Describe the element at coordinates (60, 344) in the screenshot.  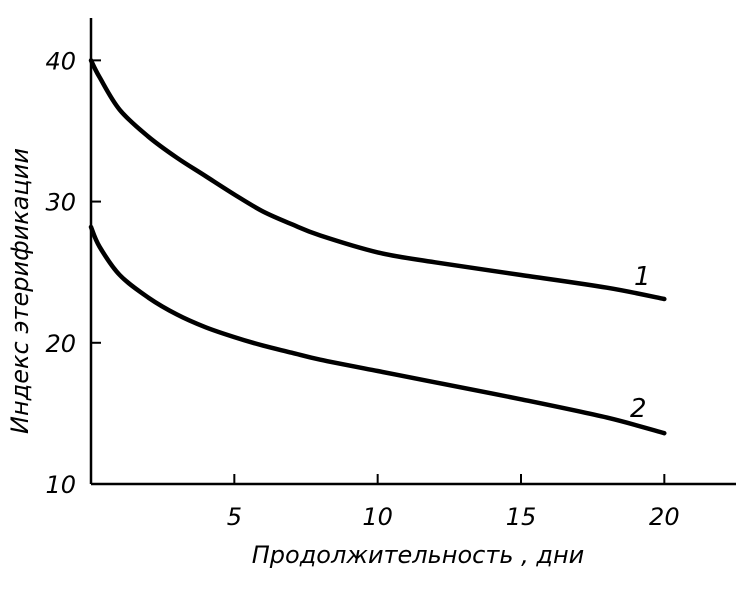
I see `y-tick-label: 20` at that location.